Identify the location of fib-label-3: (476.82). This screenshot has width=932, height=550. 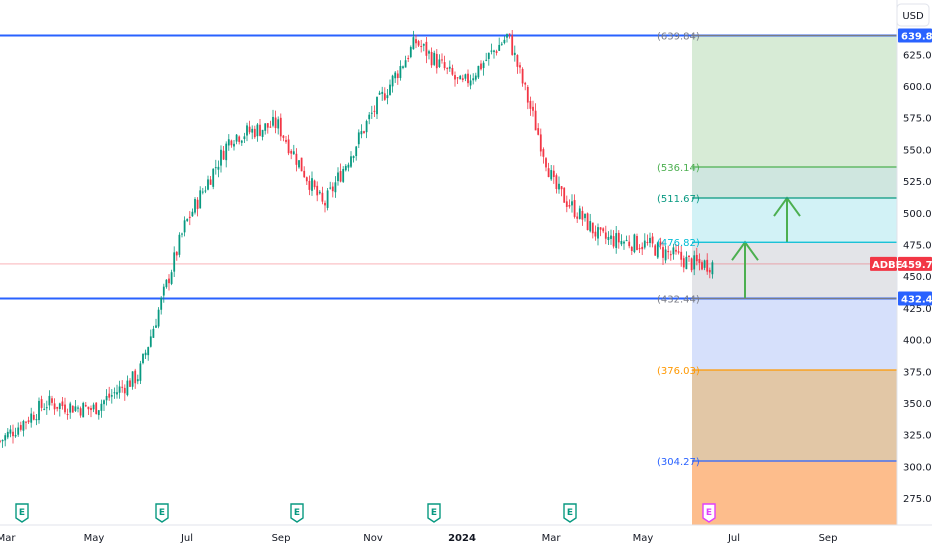
(678, 243).